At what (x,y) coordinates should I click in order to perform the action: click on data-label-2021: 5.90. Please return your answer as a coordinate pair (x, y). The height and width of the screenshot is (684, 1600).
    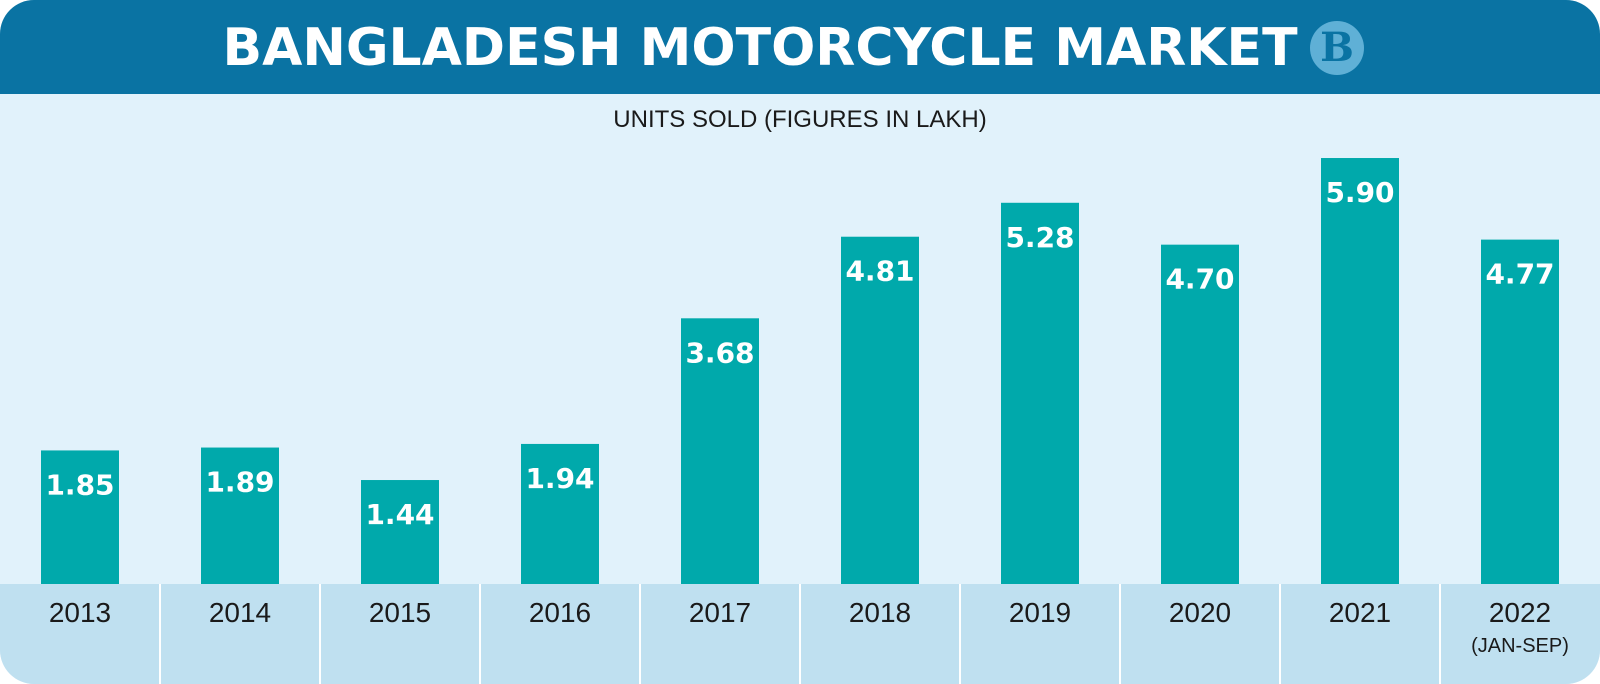
    Looking at the image, I should click on (1359, 192).